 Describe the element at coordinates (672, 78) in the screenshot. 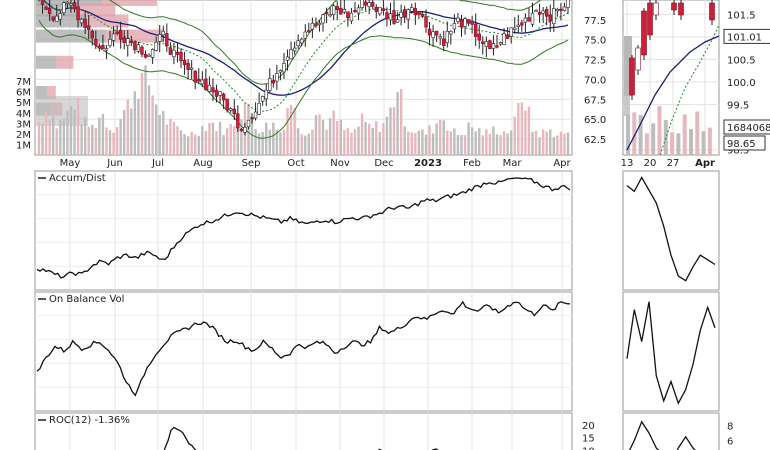

I see `price-detail-marks` at that location.